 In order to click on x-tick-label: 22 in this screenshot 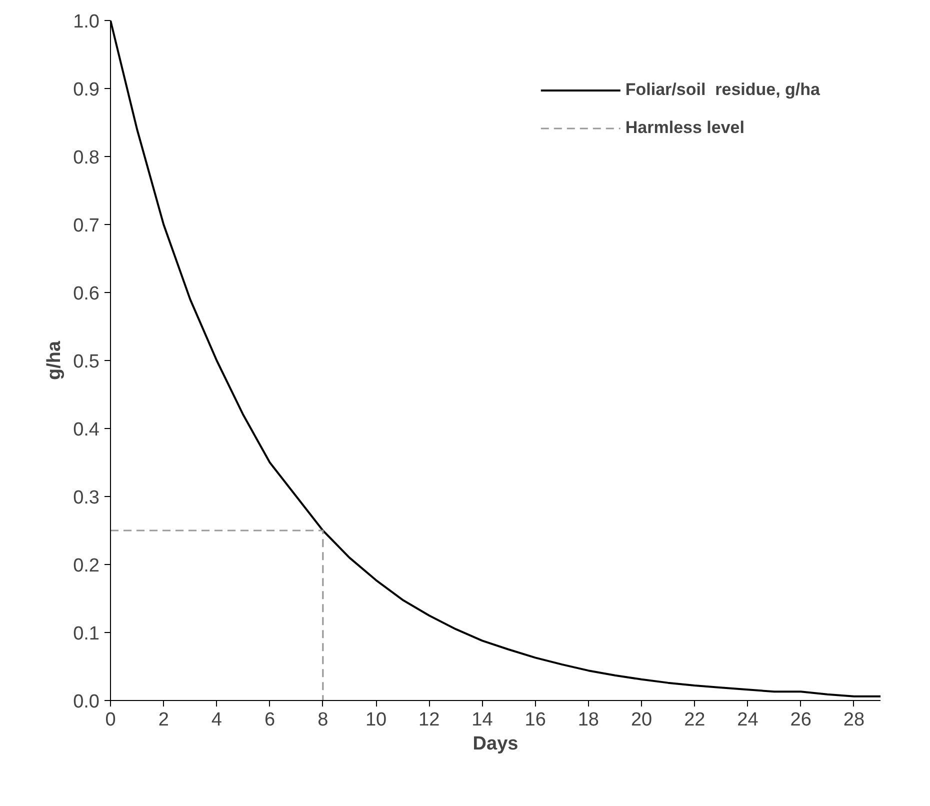, I will do `click(695, 720)`.